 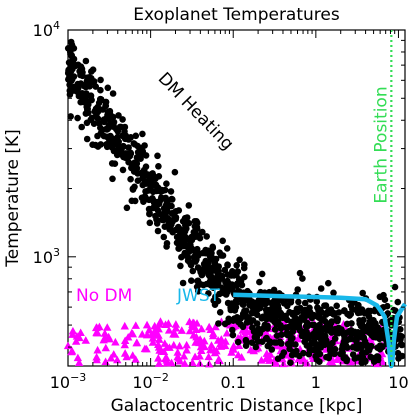 What do you see at coordinates (316, 382) in the screenshot?
I see `x-tick-label: 1` at bounding box center [316, 382].